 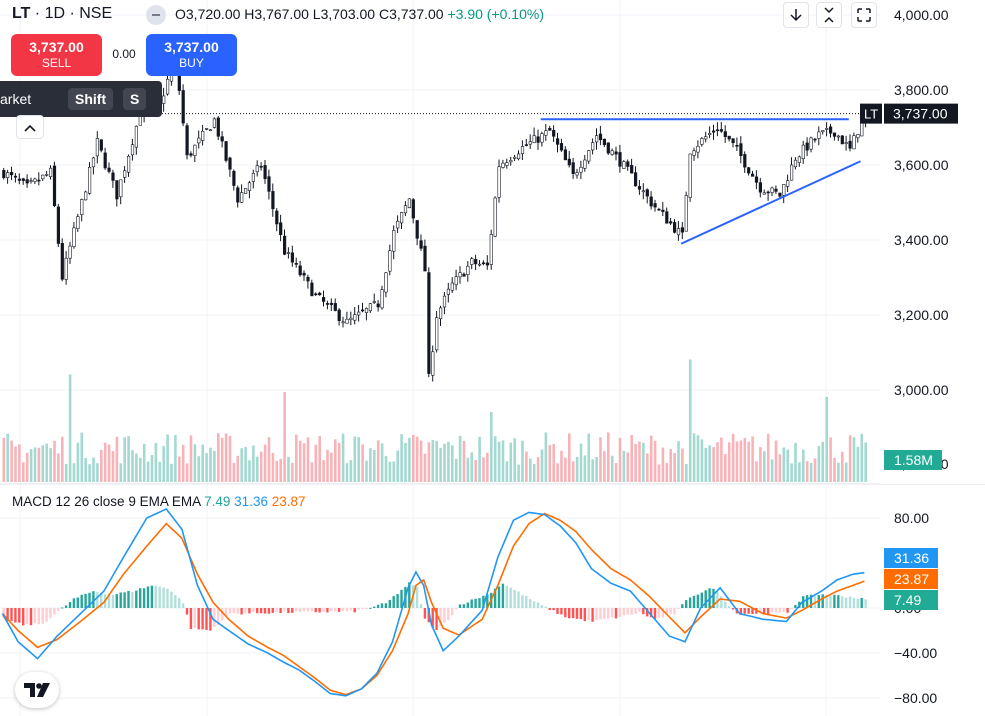 What do you see at coordinates (56, 55) in the screenshot?
I see `sell-button: 3,737.00 SELL` at bounding box center [56, 55].